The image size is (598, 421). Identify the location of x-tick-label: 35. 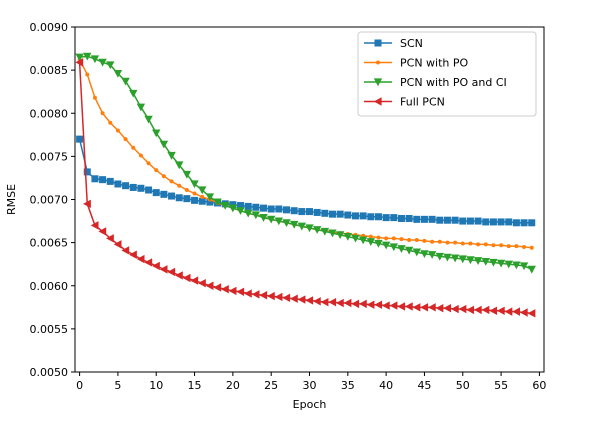
(348, 385).